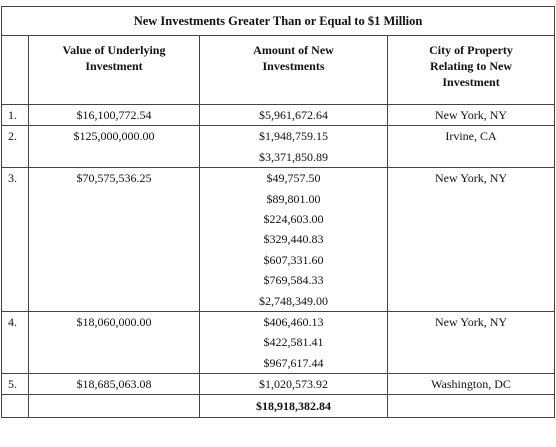 This screenshot has width=556, height=447. Describe the element at coordinates (15, 239) in the screenshot. I see `row-number: 3.` at that location.